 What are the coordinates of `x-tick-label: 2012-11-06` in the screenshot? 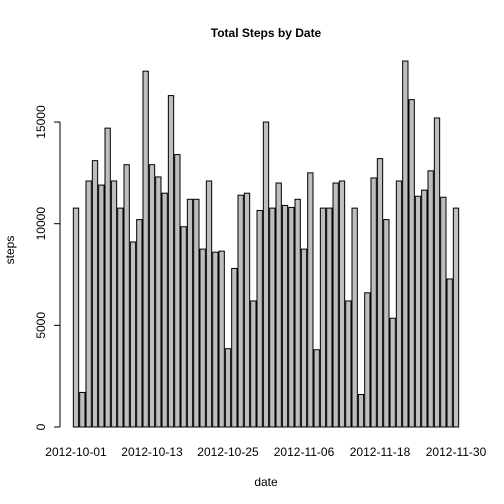 It's located at (304, 452).